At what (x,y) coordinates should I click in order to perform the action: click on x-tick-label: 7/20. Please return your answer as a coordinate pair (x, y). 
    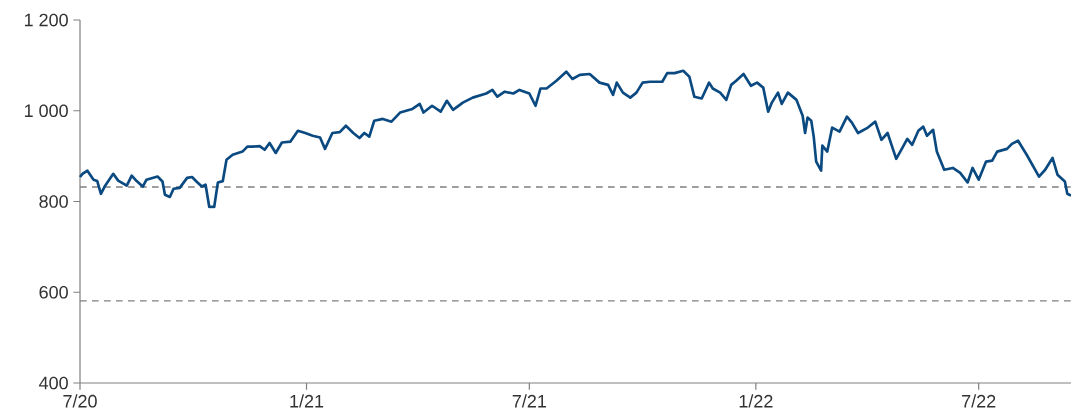
    Looking at the image, I should click on (80, 401).